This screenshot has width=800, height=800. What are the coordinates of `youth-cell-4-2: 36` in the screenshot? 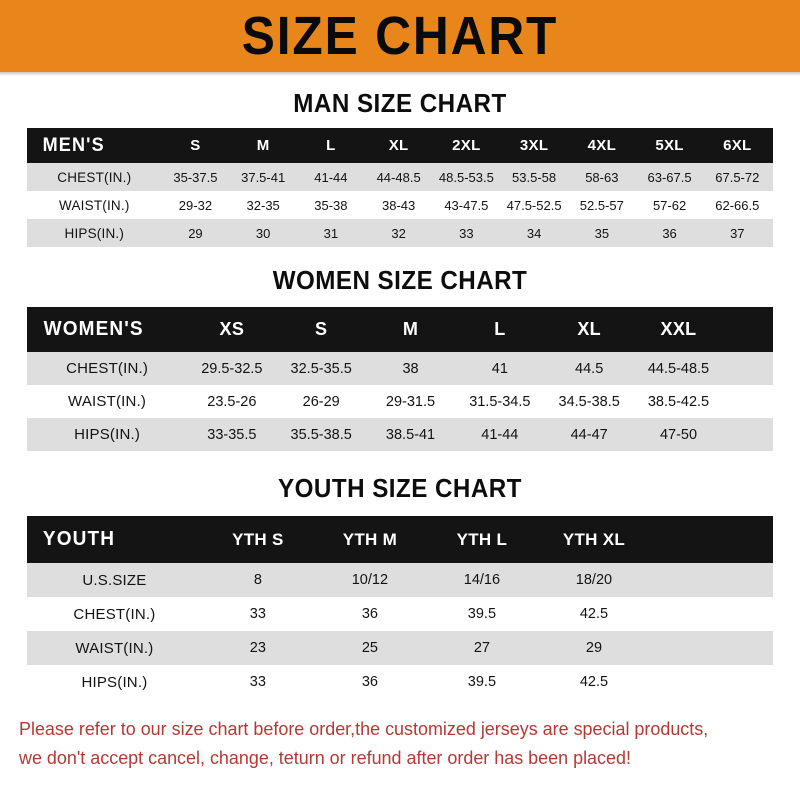 It's located at (369, 682).